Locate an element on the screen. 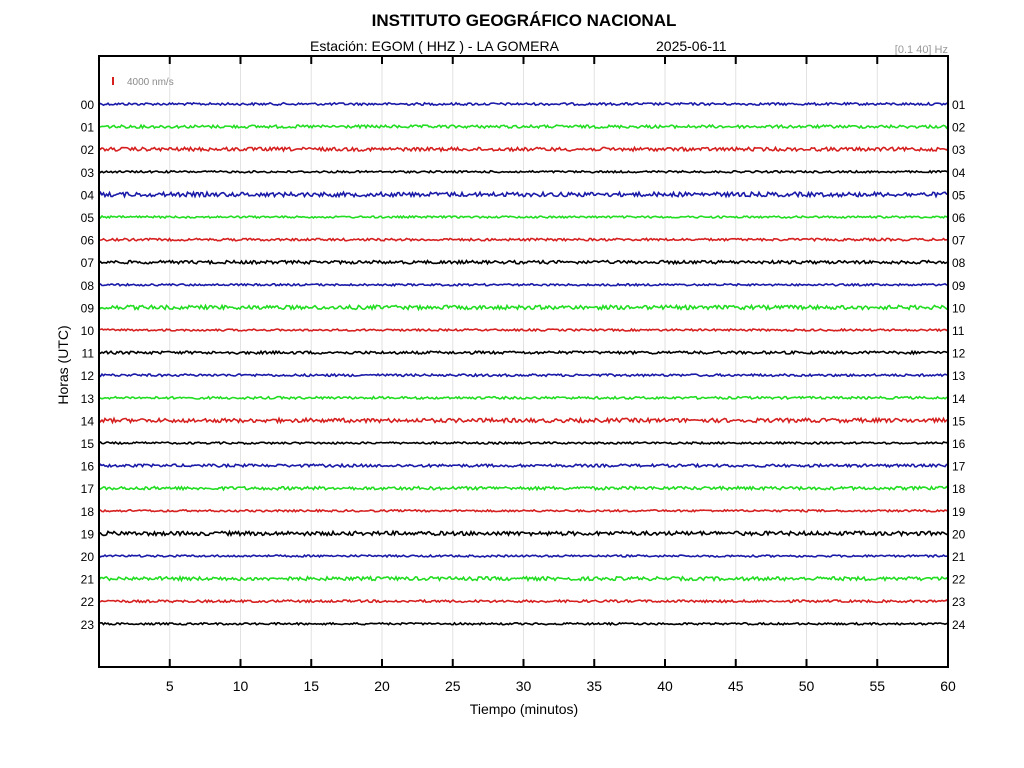 The width and height of the screenshot is (1024, 768). chart-title: INSTITUTO GEOGRÁFICO NACIONAL is located at coordinates (524, 20).